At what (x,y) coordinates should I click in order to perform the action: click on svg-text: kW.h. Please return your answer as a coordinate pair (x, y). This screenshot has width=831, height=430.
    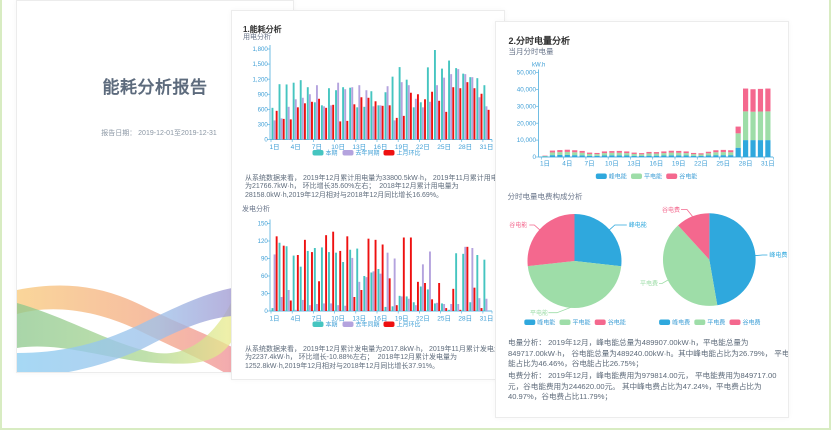
    Looking at the image, I should click on (538, 66).